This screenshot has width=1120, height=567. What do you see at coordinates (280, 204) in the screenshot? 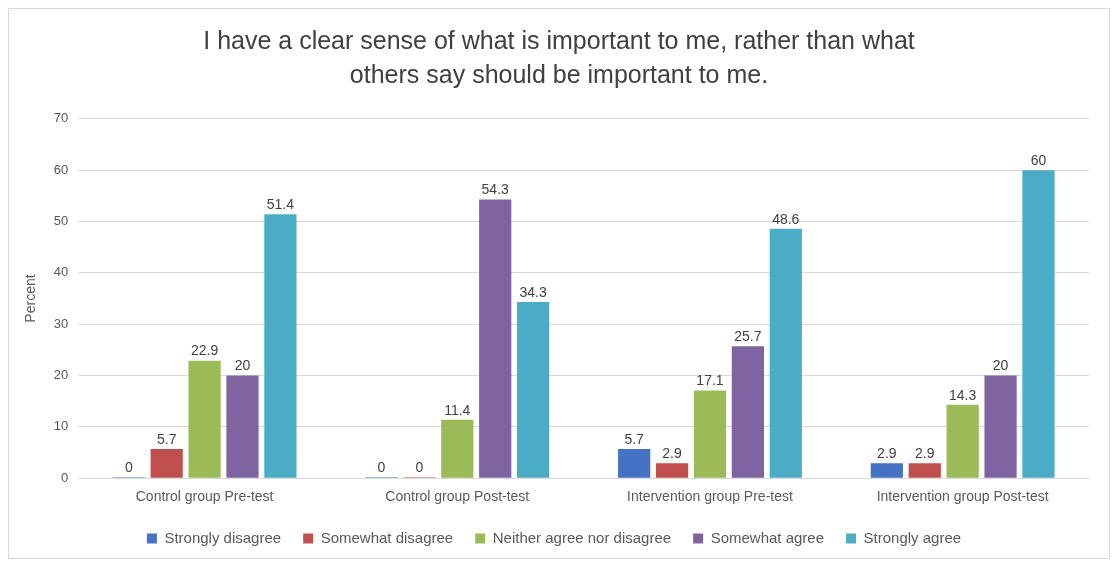
I see `data-label: 51.4` at bounding box center [280, 204].